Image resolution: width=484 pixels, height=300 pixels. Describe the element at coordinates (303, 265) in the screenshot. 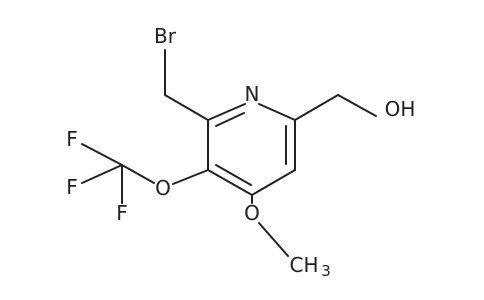

I see `atom-label: CH` at that location.